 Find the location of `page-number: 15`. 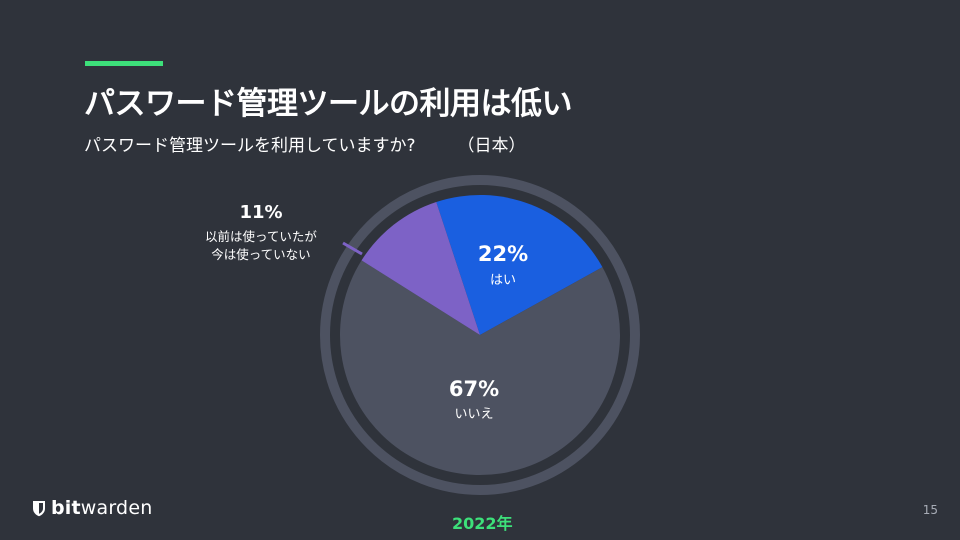

page-number: 15 is located at coordinates (930, 510).